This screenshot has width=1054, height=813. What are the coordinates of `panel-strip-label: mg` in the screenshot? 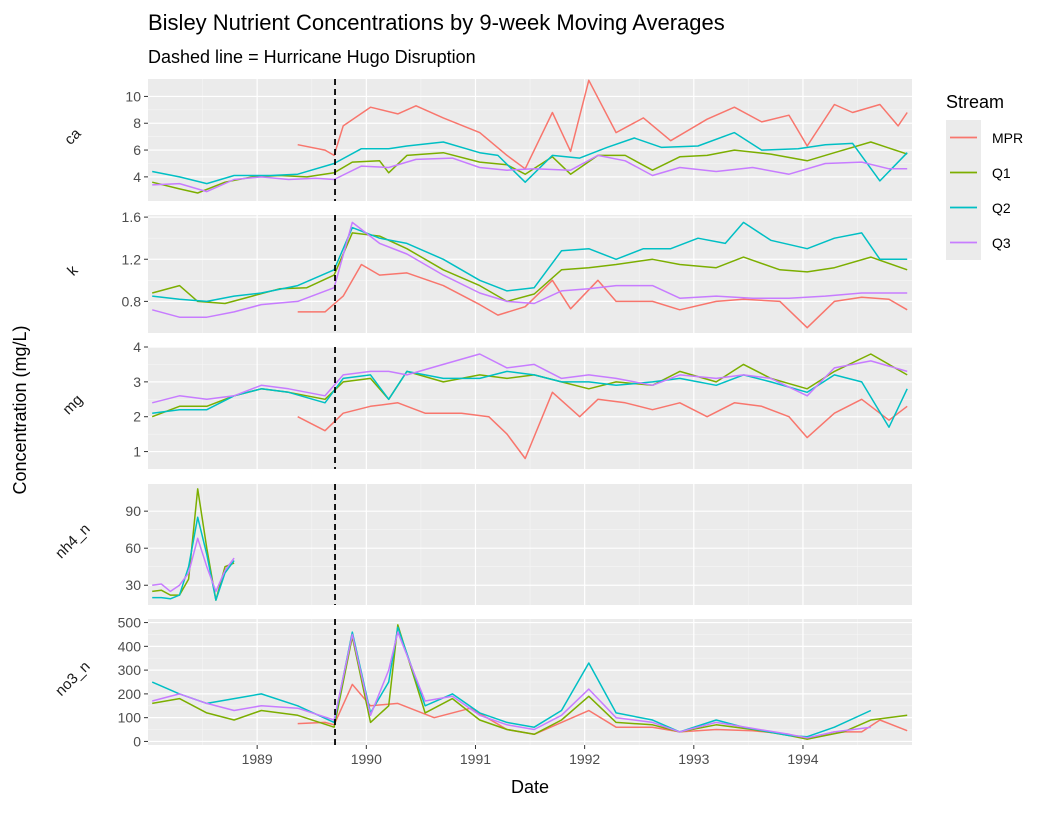 It's located at (72, 404).